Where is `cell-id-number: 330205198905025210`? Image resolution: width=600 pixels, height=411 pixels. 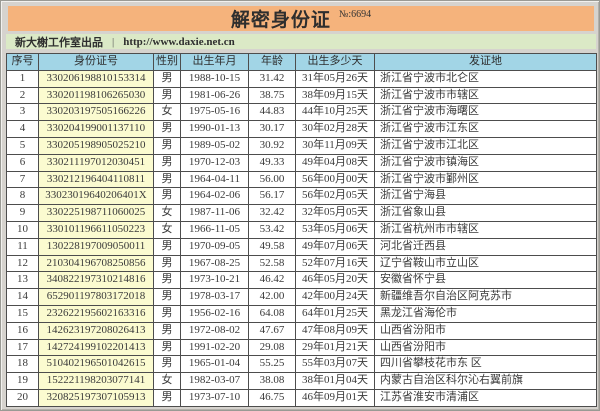 cell-id-number: 330205198905025210 is located at coordinates (96, 145).